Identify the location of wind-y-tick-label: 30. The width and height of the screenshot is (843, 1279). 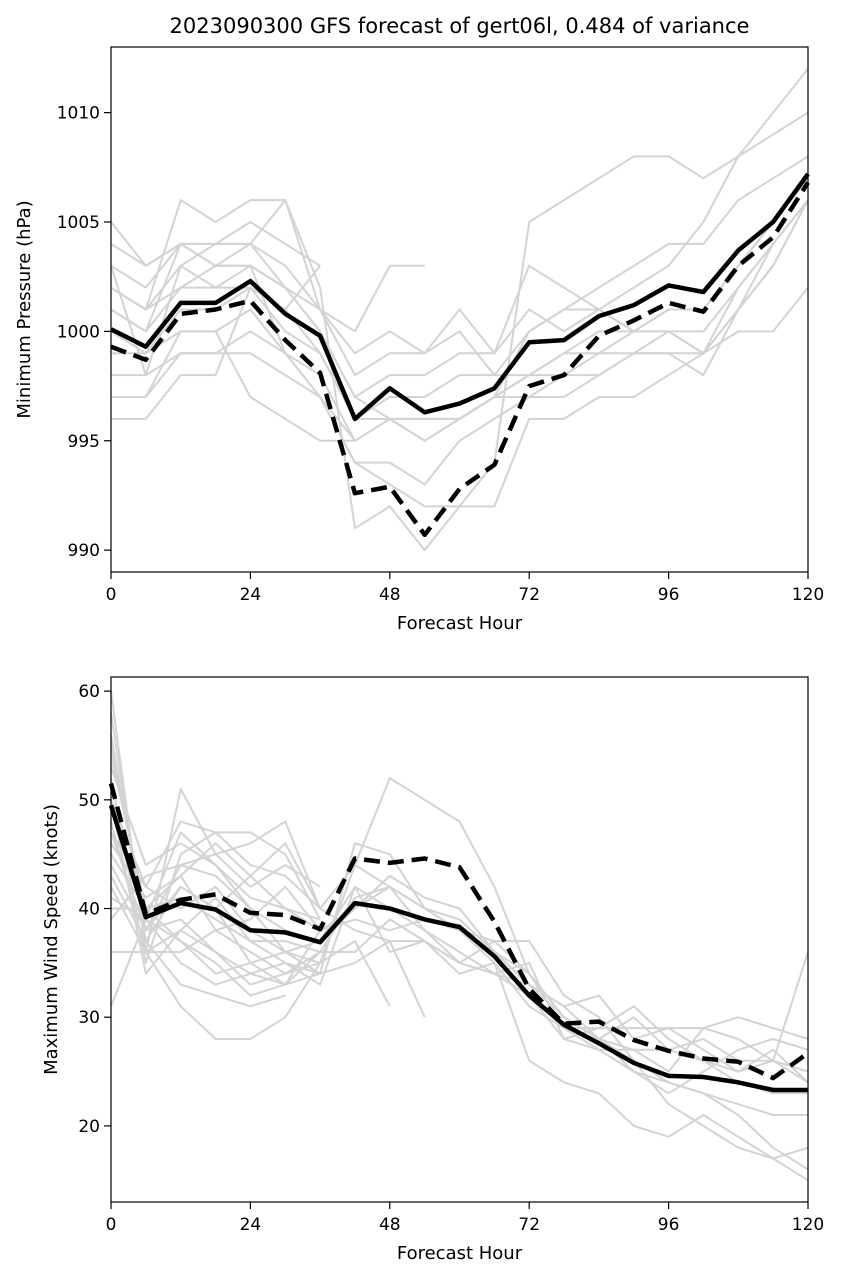
(89, 1018).